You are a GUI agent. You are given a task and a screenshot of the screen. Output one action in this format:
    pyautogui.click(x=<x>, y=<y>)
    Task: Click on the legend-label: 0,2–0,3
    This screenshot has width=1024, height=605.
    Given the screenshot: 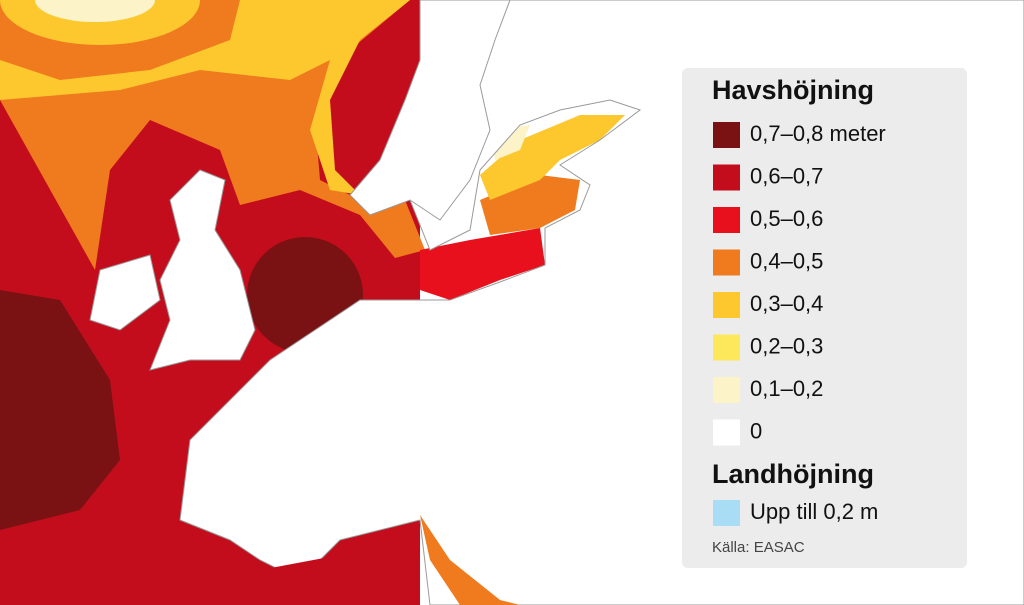 What is the action you would take?
    pyautogui.click(x=786, y=345)
    